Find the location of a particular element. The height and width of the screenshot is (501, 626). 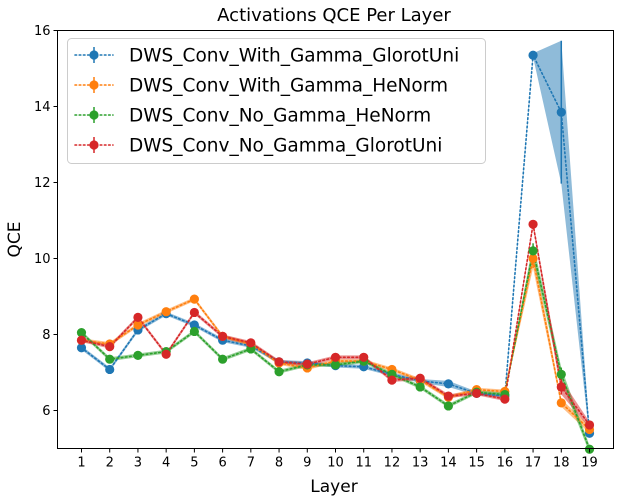

legend-label: DWS_Conv_No_Gamma_HeNorm is located at coordinates (280, 116).